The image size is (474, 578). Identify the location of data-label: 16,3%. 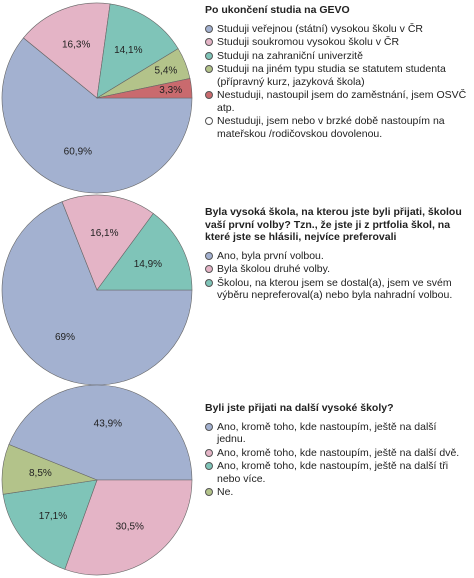
(76, 45).